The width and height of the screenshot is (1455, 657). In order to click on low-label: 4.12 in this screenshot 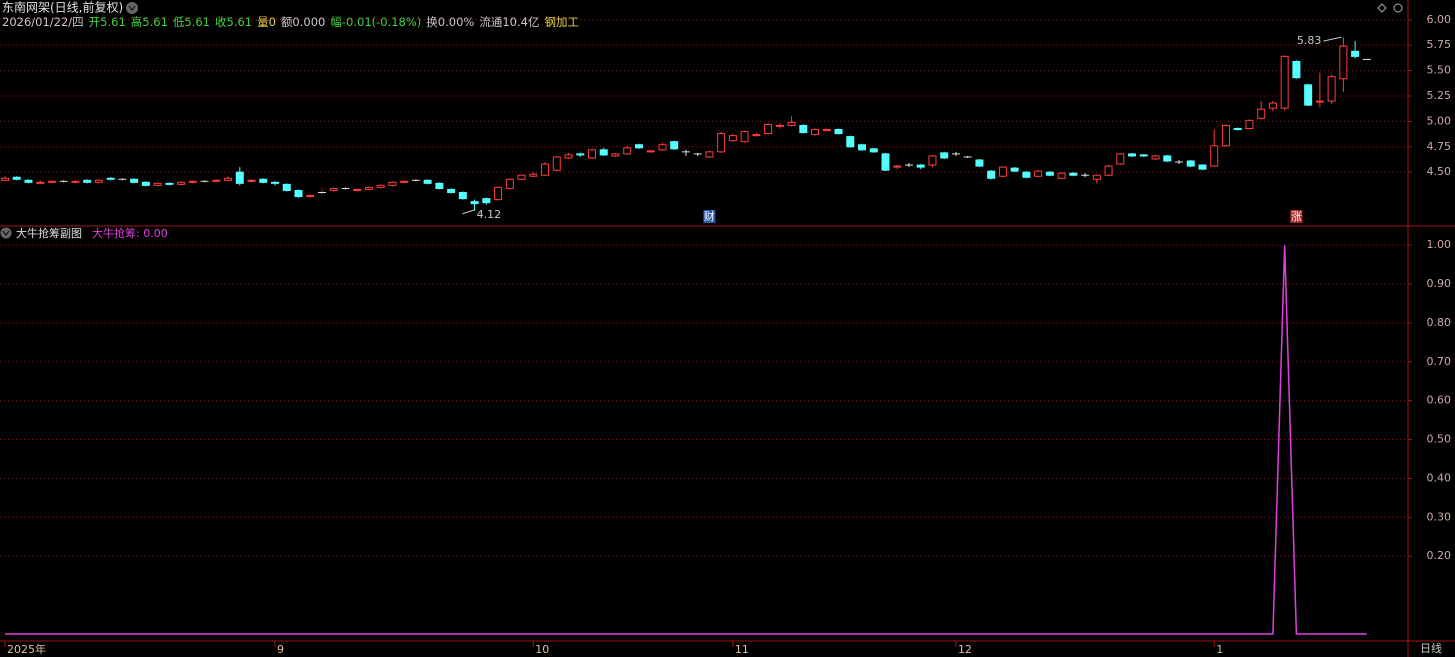, I will do `click(489, 214)`.